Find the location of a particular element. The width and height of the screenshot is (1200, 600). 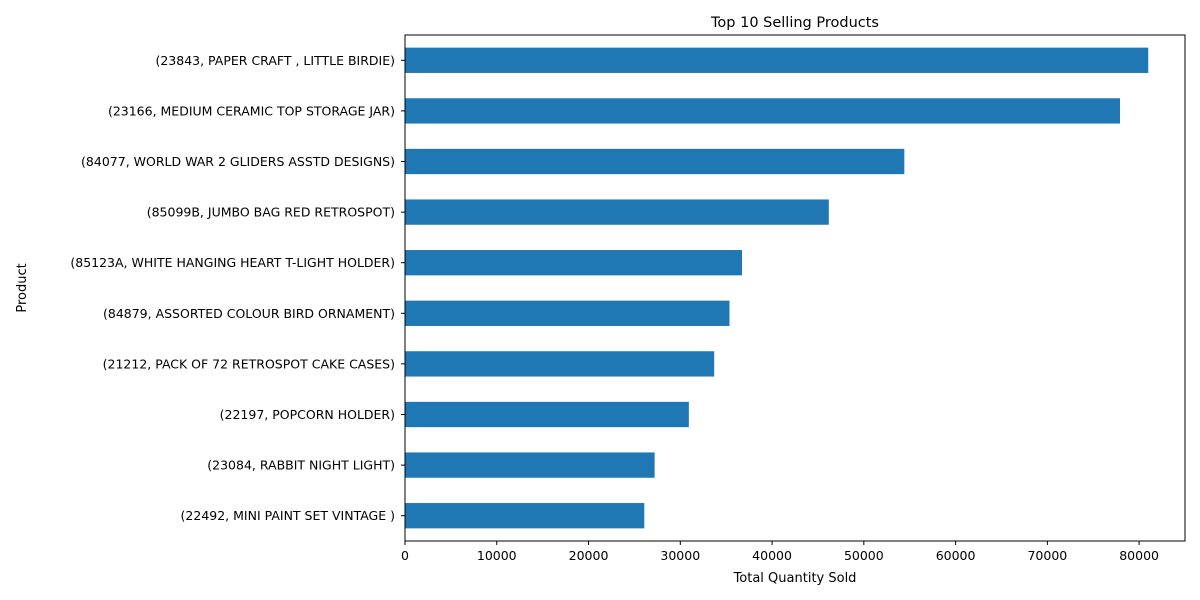

y-axis-label: Product is located at coordinates (22, 287).